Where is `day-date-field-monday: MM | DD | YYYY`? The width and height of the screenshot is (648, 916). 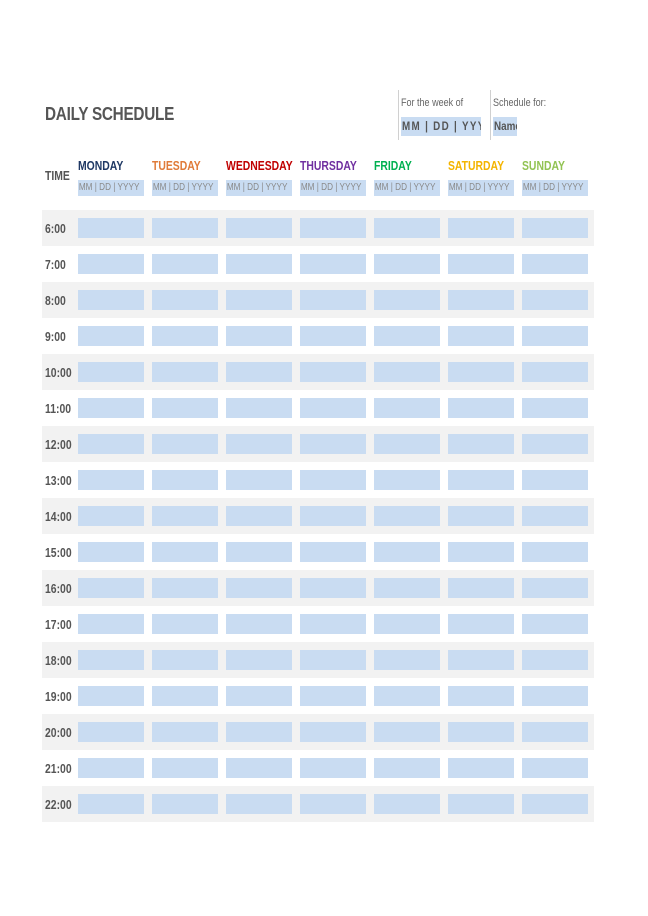
day-date-field-monday: MM | DD | YYYY is located at coordinates (111, 188).